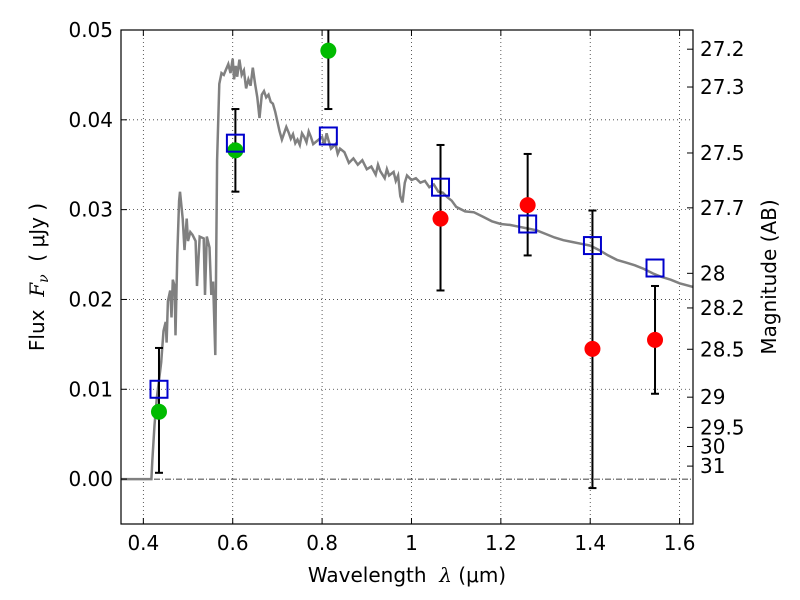 This screenshot has height=600, width=800. What do you see at coordinates (722, 153) in the screenshot?
I see `magnitude-tick-label-2: 27.5` at bounding box center [722, 153].